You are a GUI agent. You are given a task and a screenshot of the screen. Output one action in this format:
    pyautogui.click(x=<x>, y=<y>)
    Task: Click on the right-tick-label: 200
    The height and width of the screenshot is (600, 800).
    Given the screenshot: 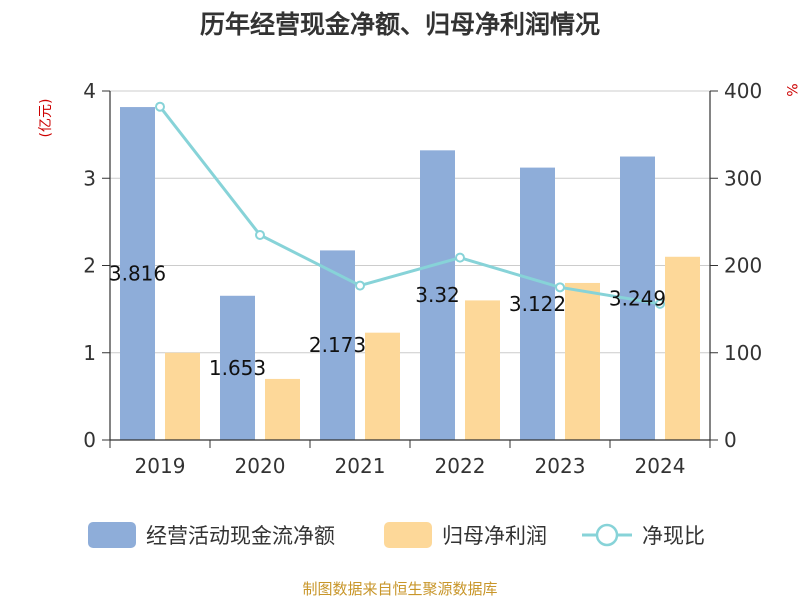 What is the action you would take?
    pyautogui.click(x=743, y=266)
    